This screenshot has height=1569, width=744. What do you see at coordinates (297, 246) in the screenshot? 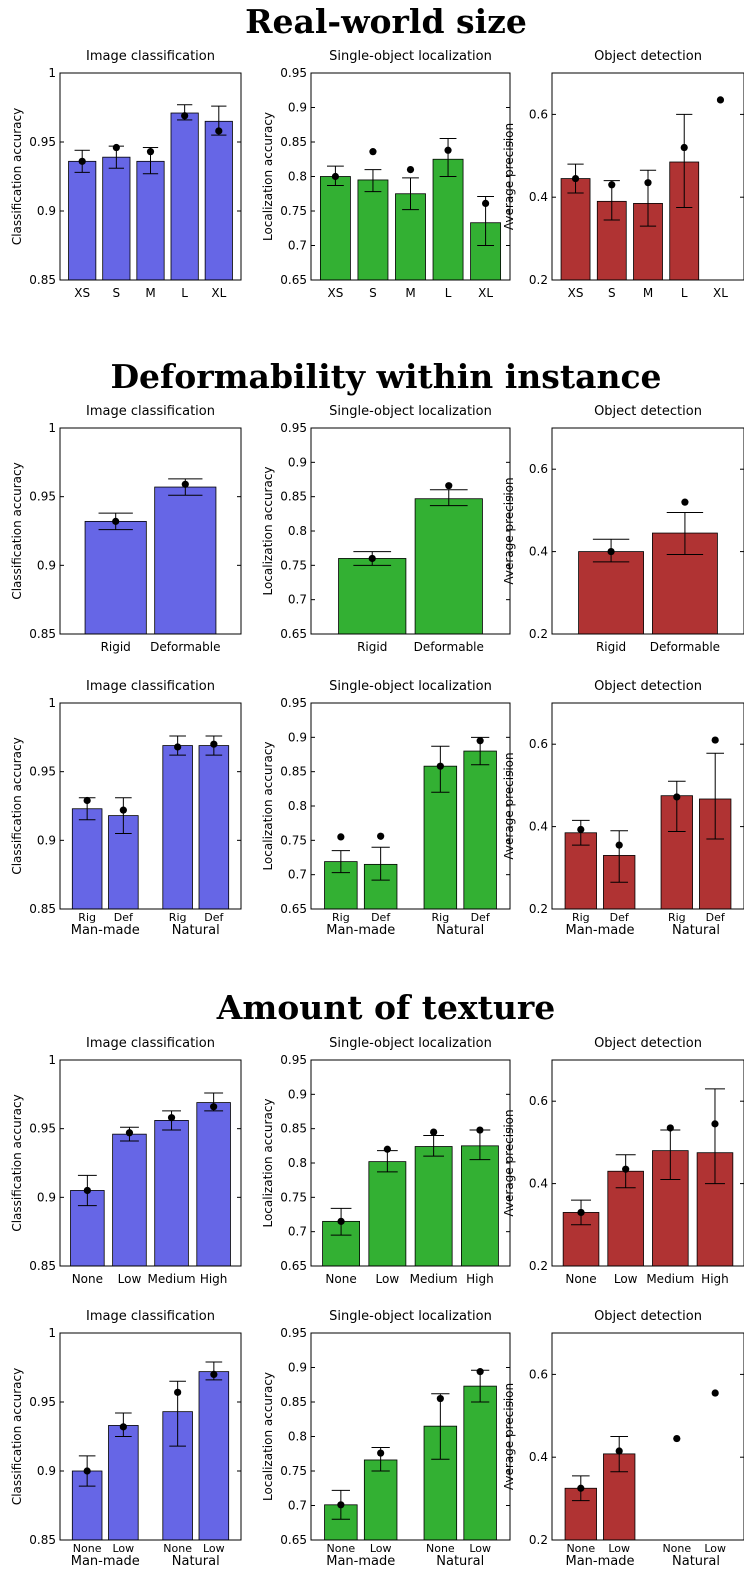
I see `y-tick-label: 0.7` at bounding box center [297, 246].